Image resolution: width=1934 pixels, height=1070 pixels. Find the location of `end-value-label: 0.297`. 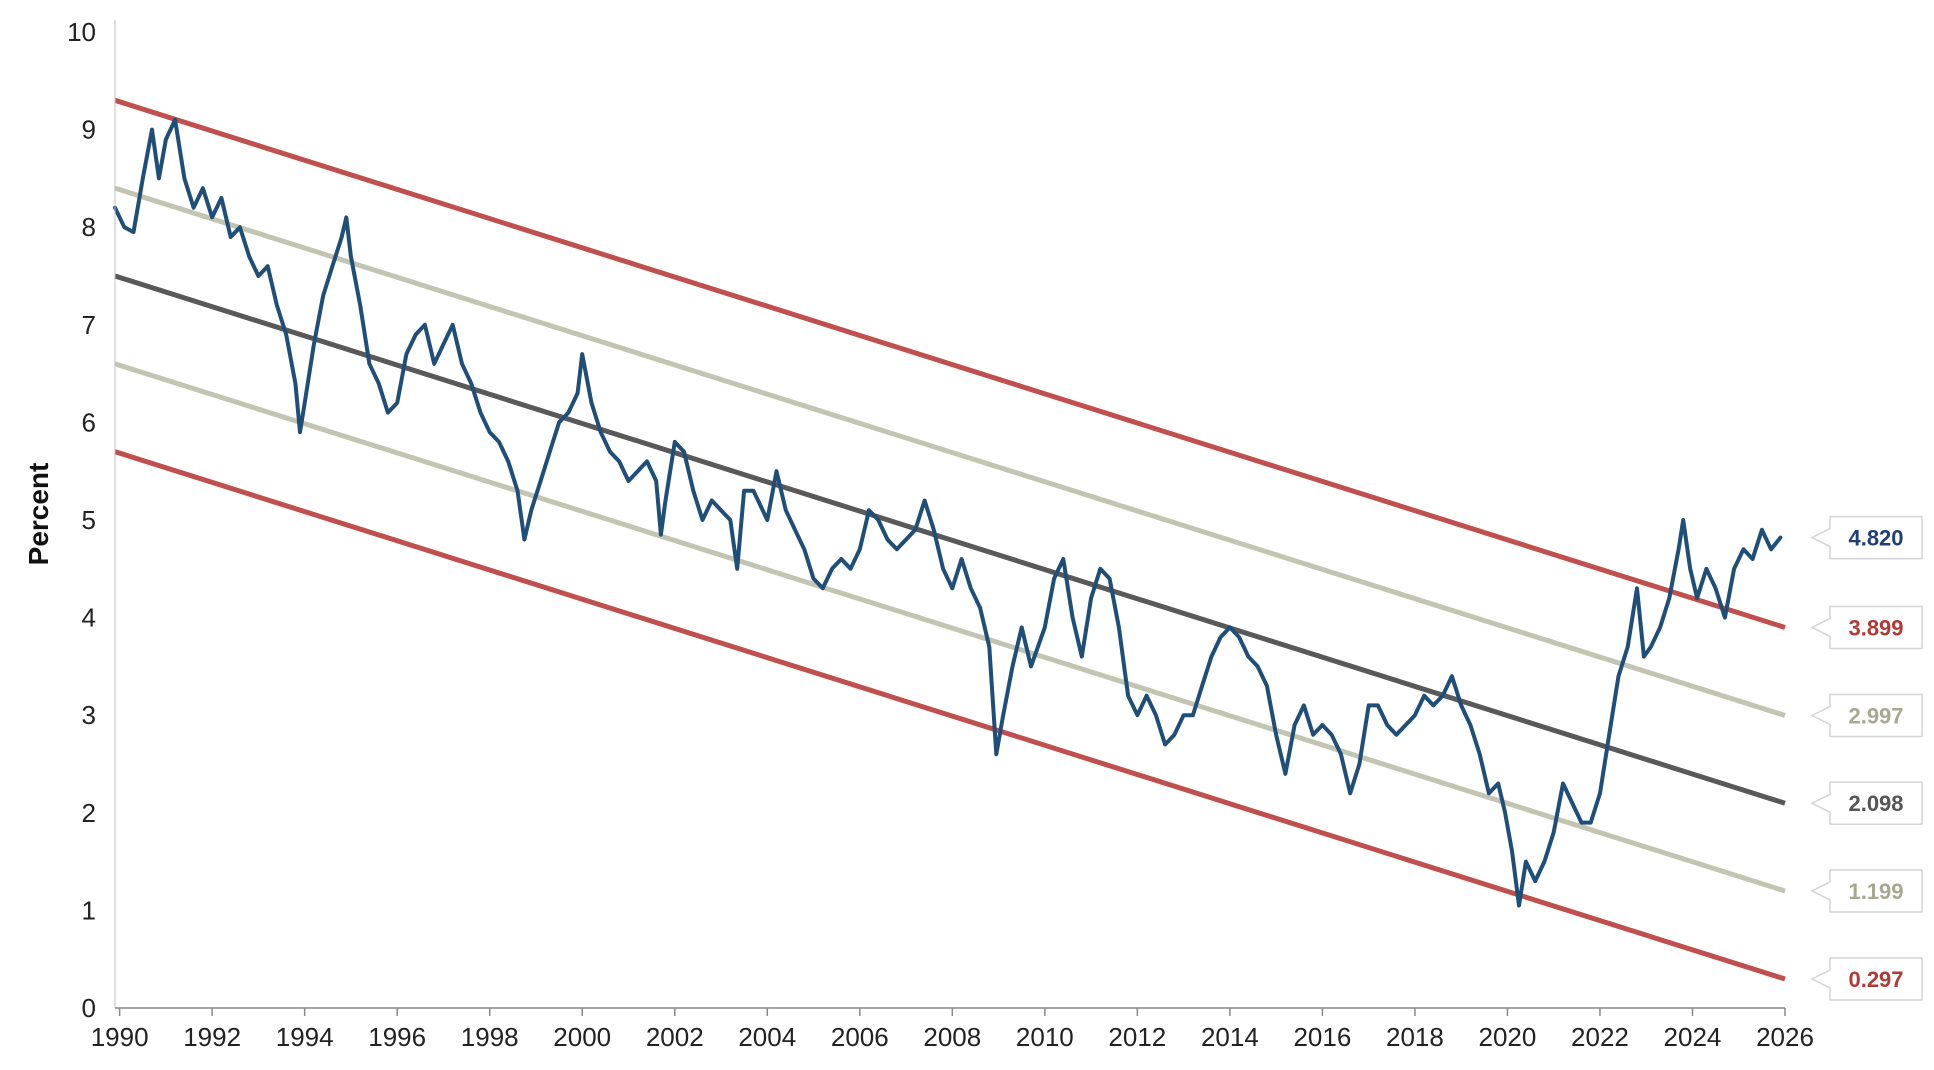

end-value-label: 0.297 is located at coordinates (1866, 979).